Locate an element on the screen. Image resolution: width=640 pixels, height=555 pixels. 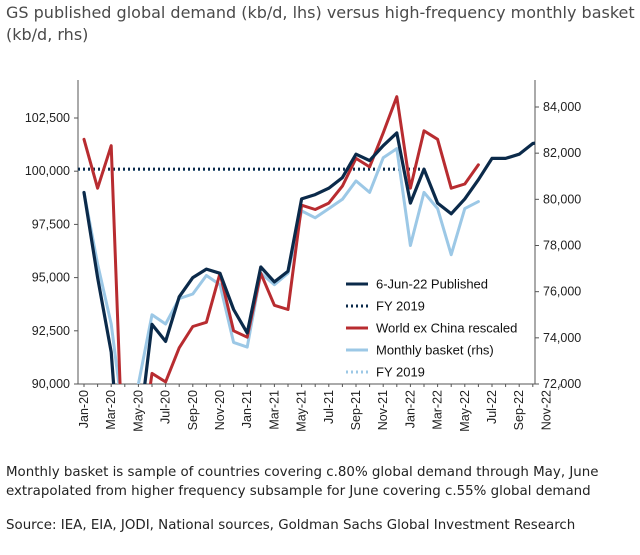
x-tick-label: Nov-21 is located at coordinates (383, 410).